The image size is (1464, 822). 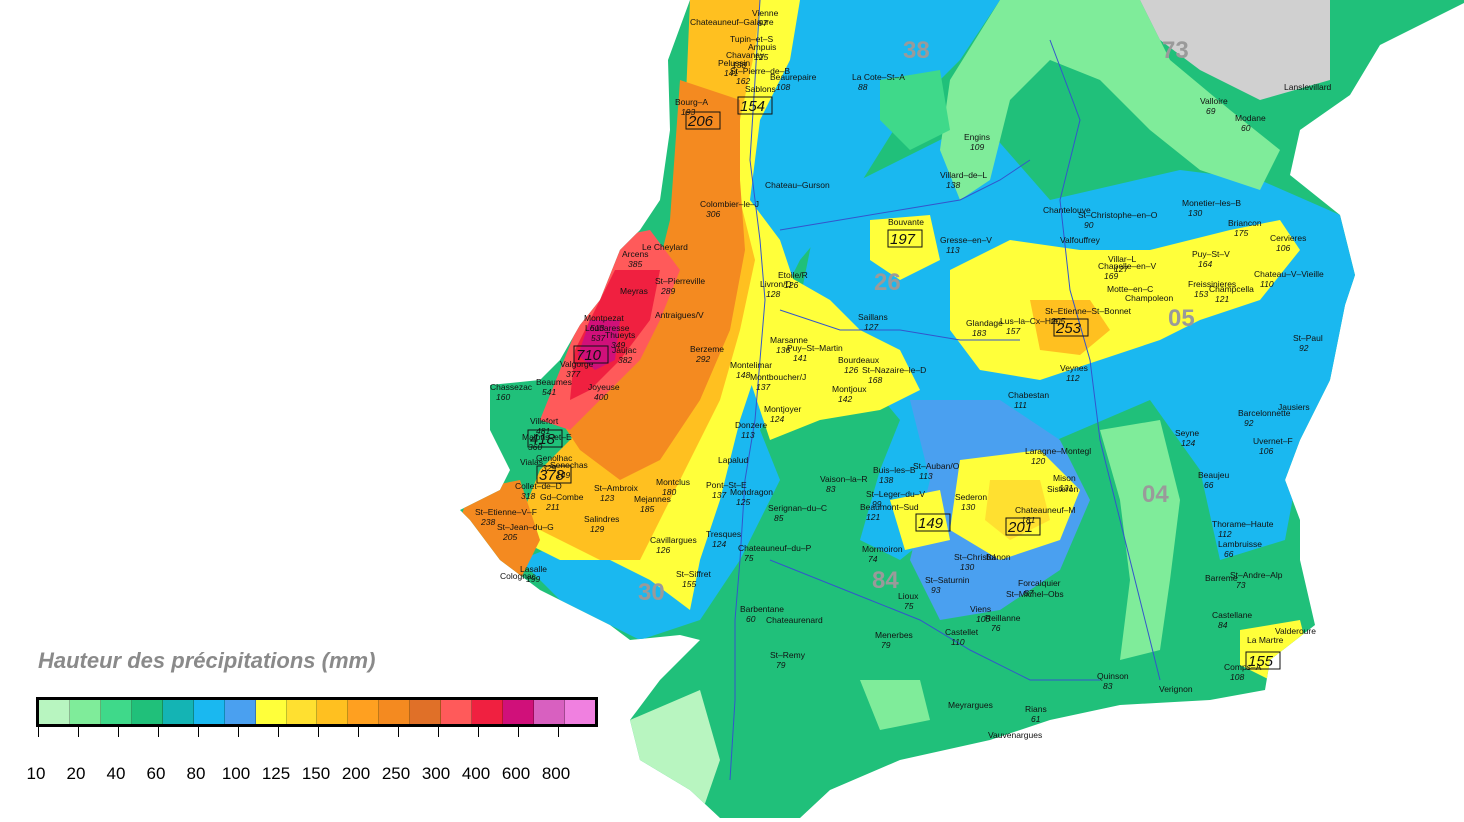 What do you see at coordinates (906, 222) in the screenshot?
I see `town-name: Bouvante` at bounding box center [906, 222].